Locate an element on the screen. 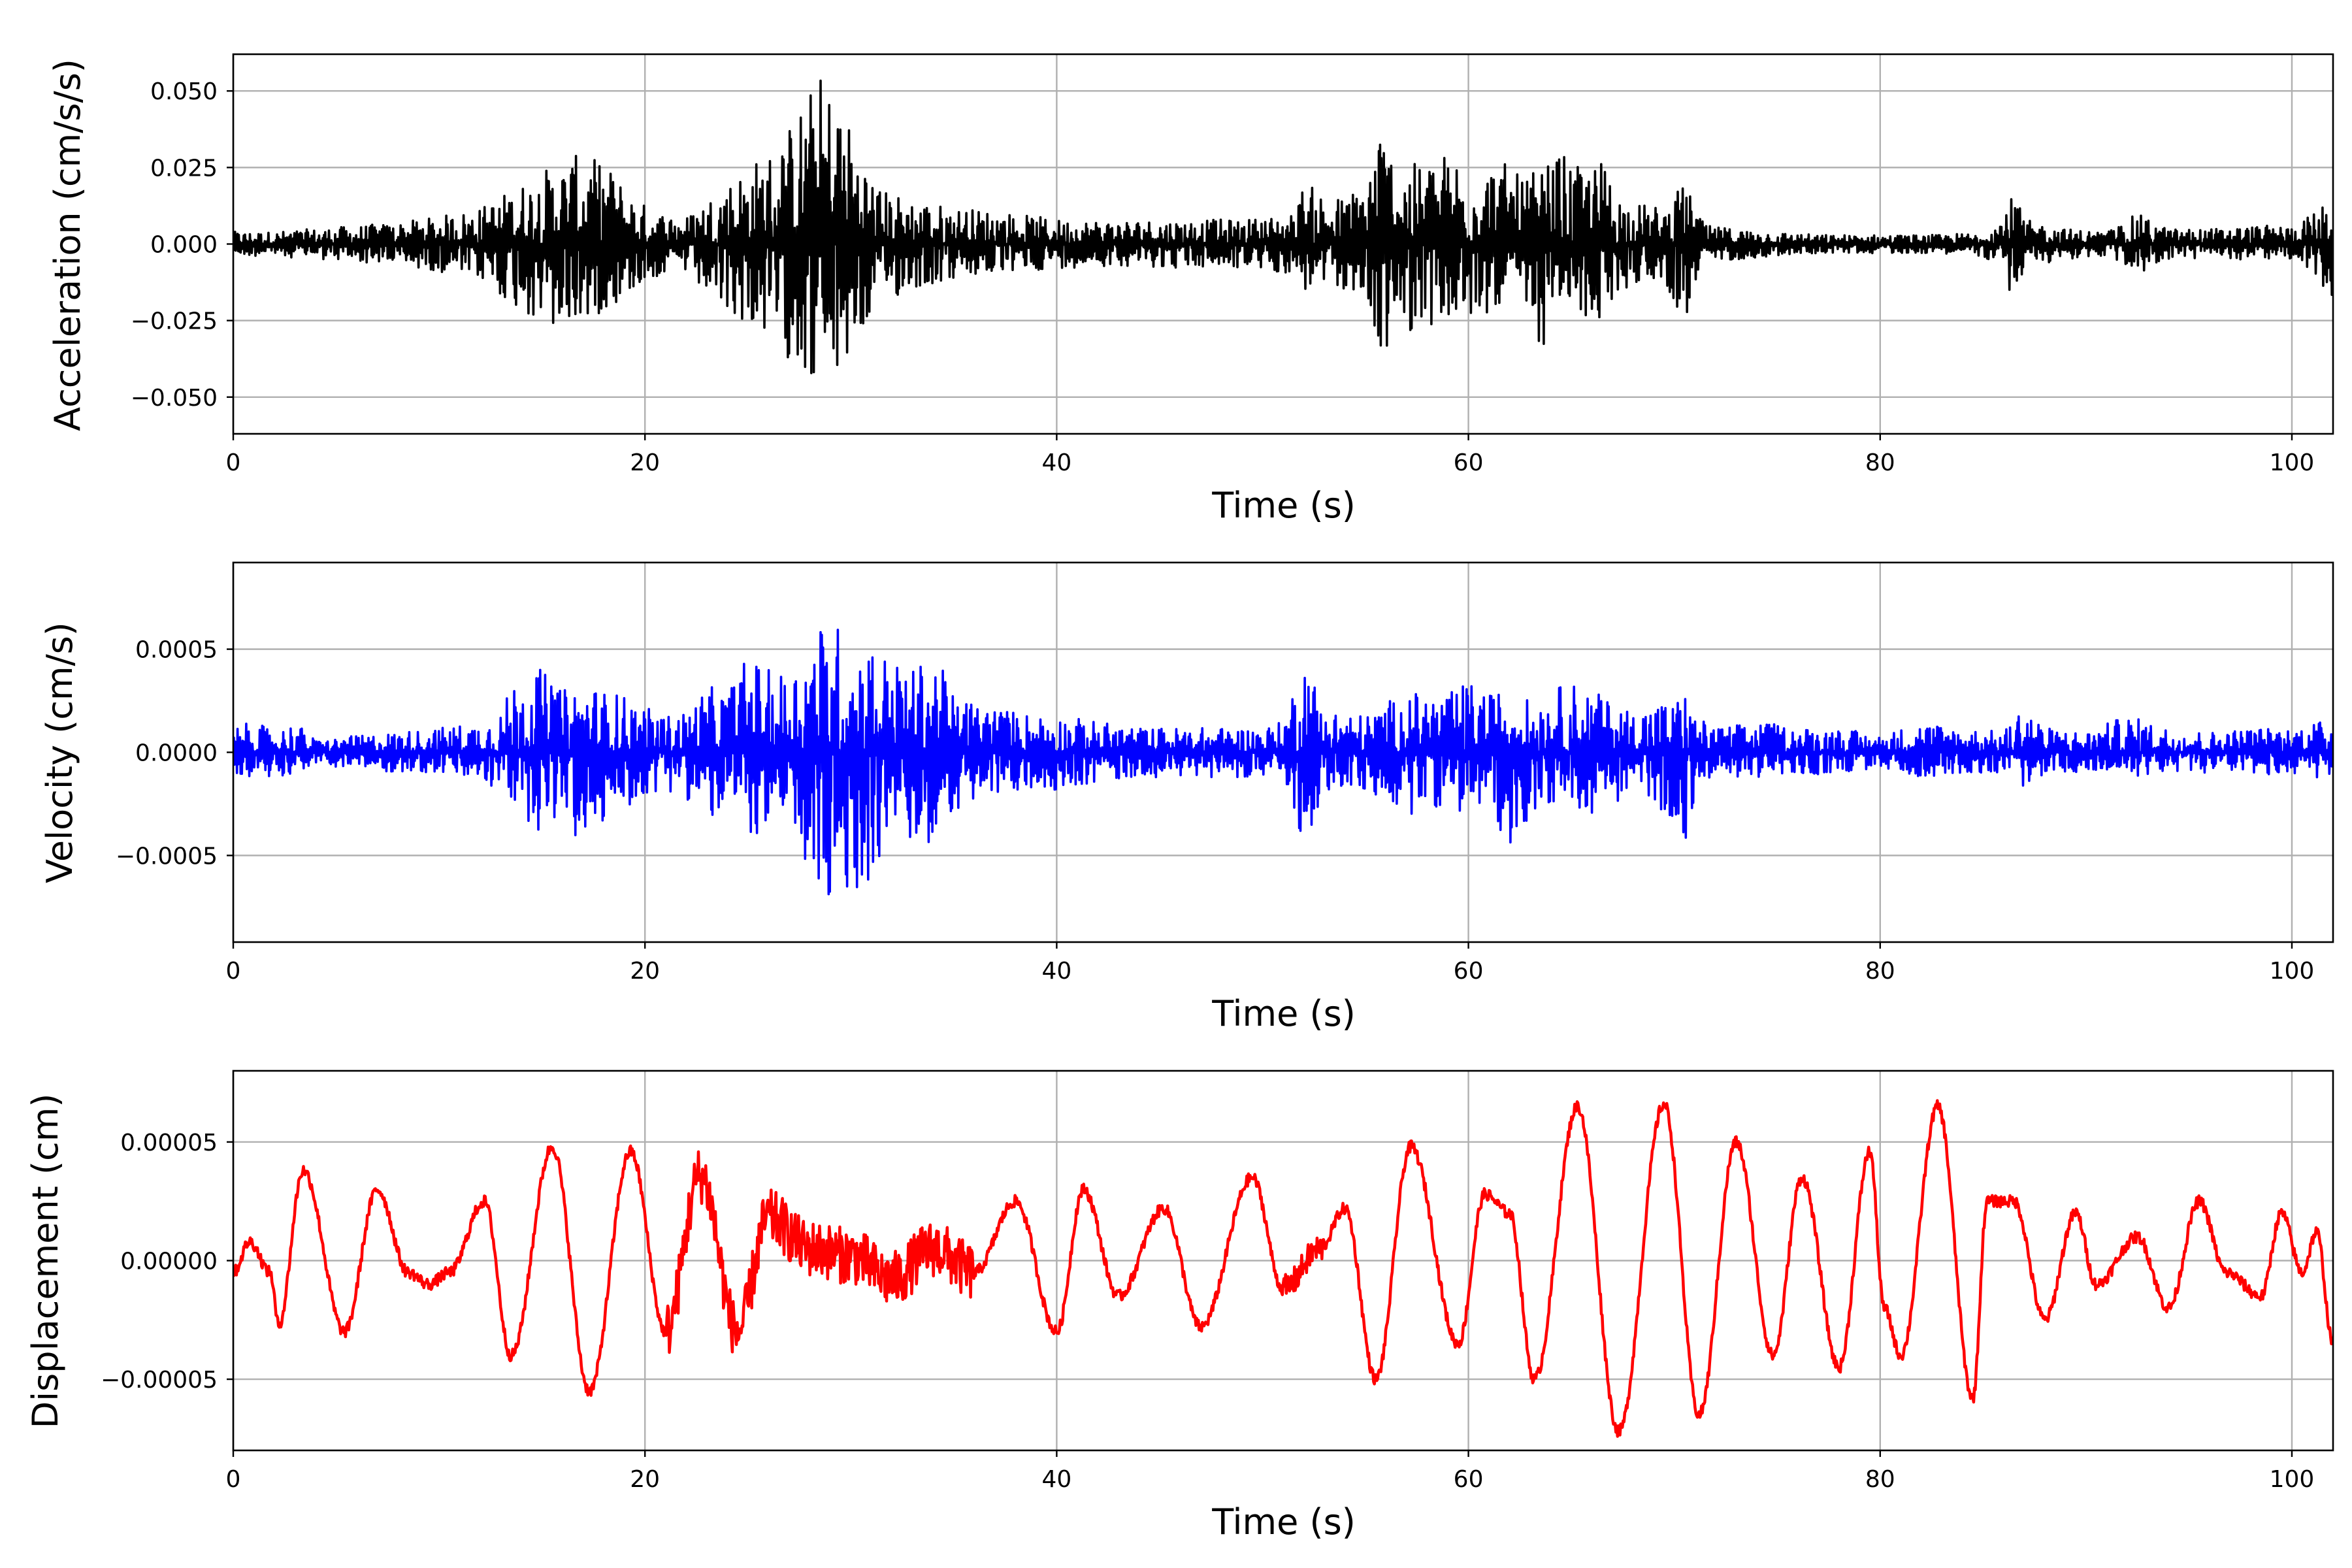 The height and width of the screenshot is (1568, 2352). velocity-x-tick-label: 80 is located at coordinates (1880, 971).